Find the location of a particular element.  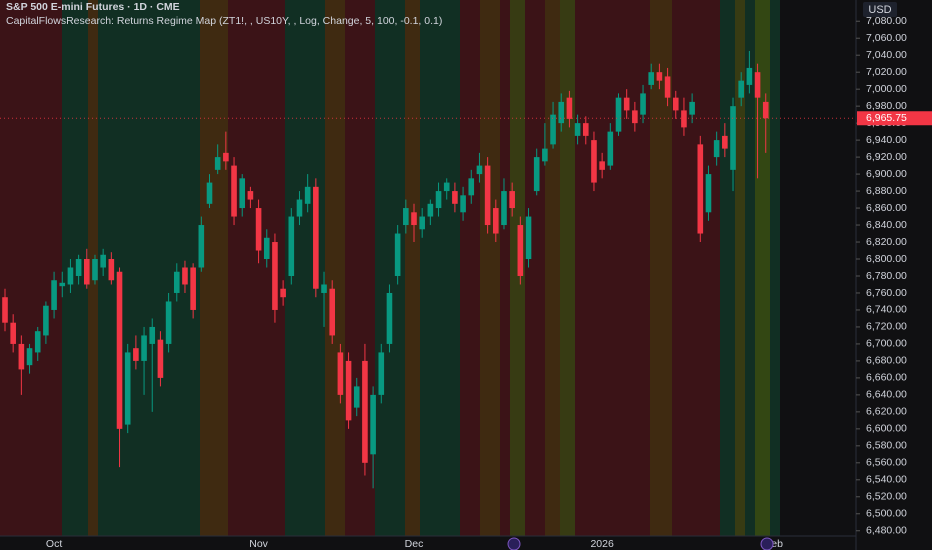

y-tick-label: 6,520.00 is located at coordinates (886, 497).